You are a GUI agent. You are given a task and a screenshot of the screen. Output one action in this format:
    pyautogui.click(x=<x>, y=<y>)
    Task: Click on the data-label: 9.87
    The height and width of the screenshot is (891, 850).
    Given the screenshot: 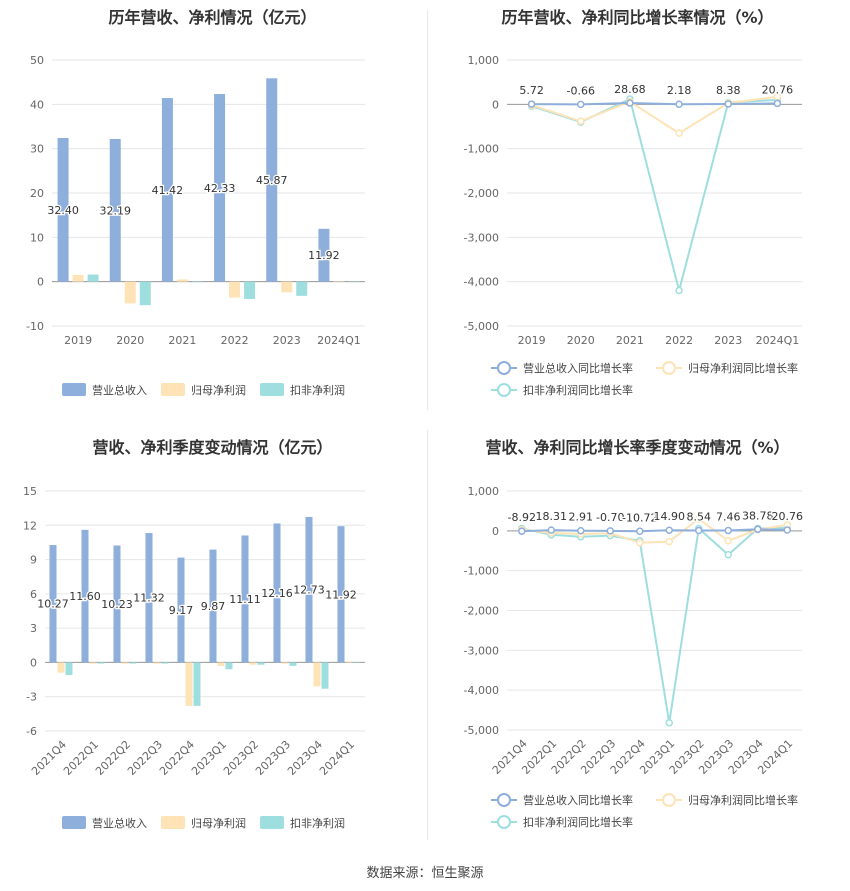 What is the action you would take?
    pyautogui.click(x=213, y=606)
    